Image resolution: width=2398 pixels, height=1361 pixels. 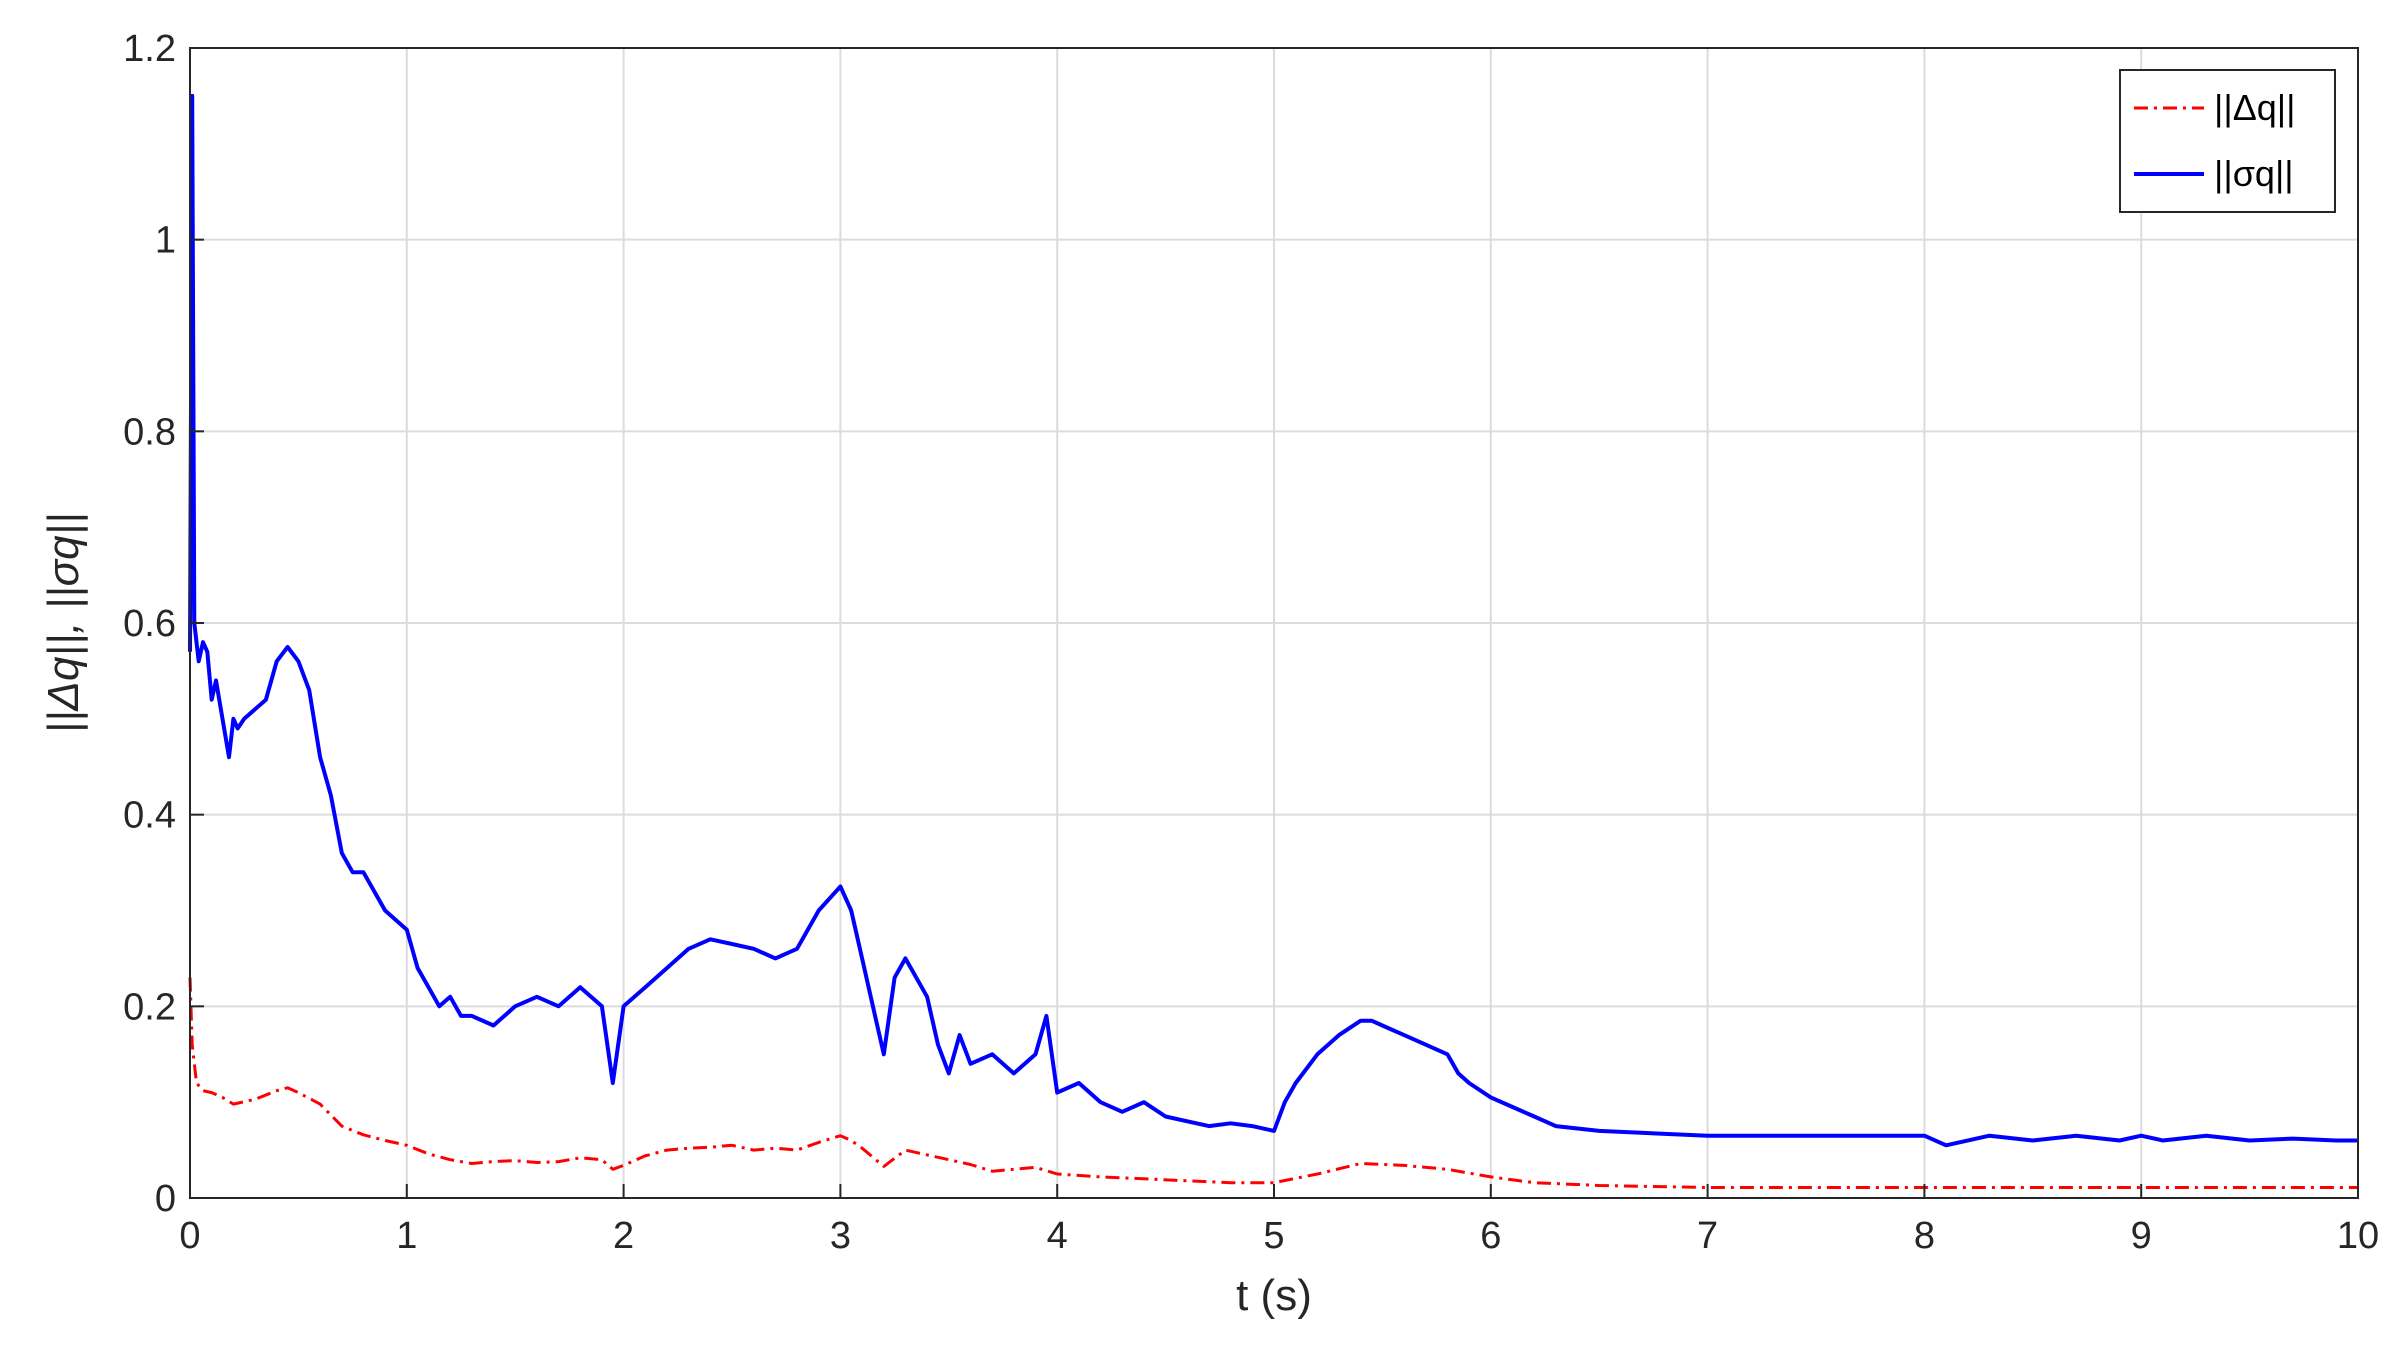 What do you see at coordinates (1707, 1236) in the screenshot?
I see `x-tick-label: 7` at bounding box center [1707, 1236].